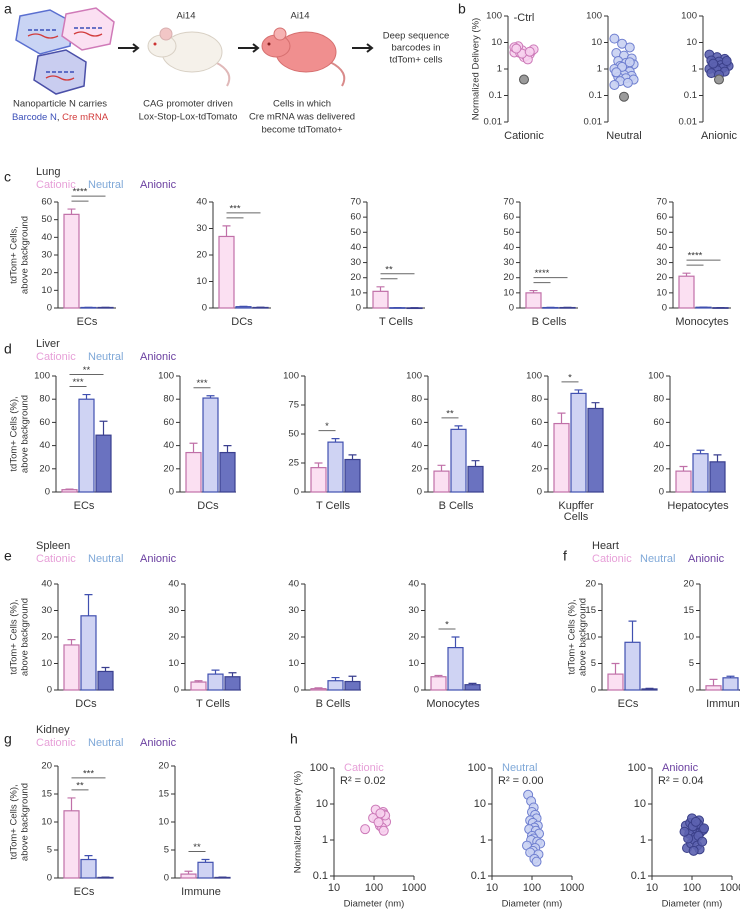 This screenshot has height=918, width=740. What do you see at coordinates (661, 202) in the screenshot?
I see `y-tick-label: 70` at bounding box center [661, 202].